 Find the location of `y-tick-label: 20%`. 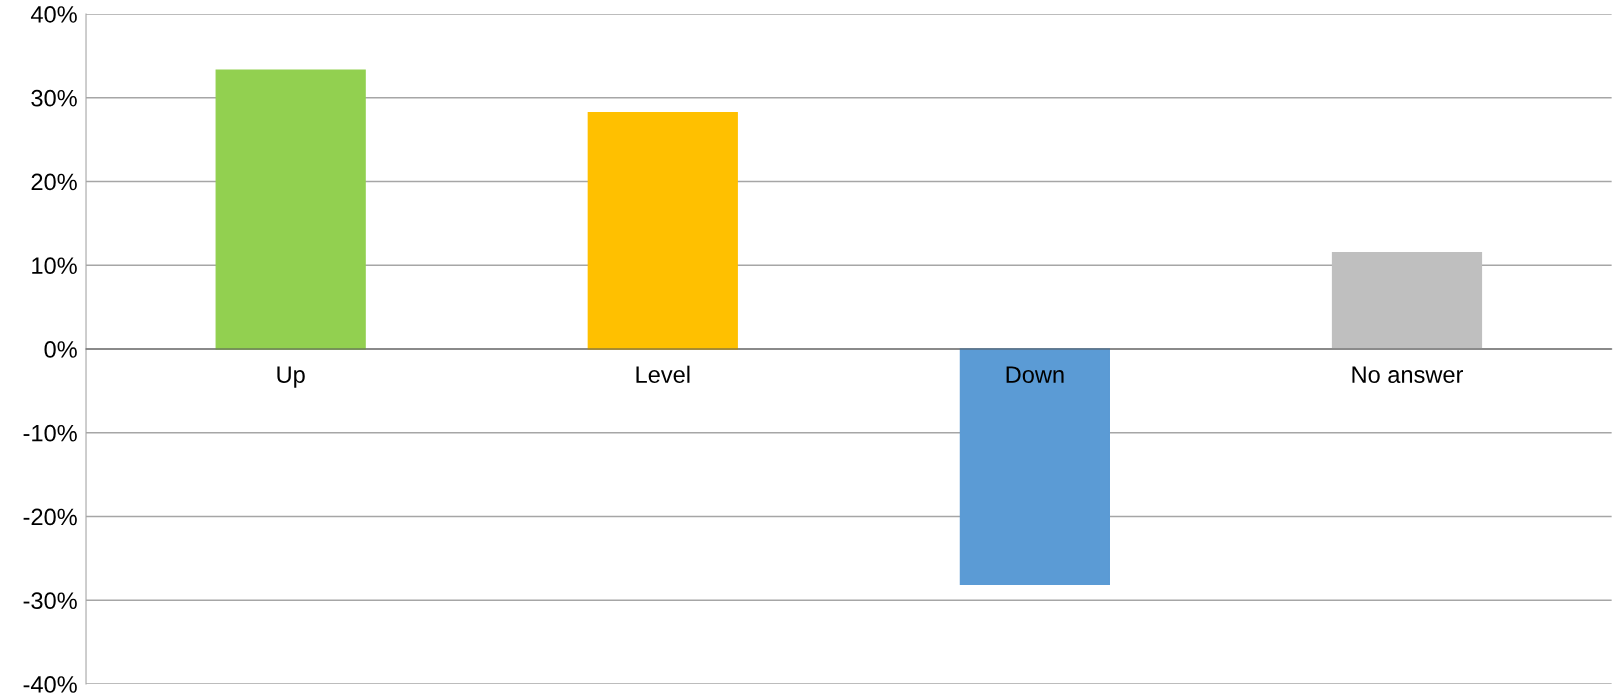

y-tick-label: 20% is located at coordinates (54, 182).